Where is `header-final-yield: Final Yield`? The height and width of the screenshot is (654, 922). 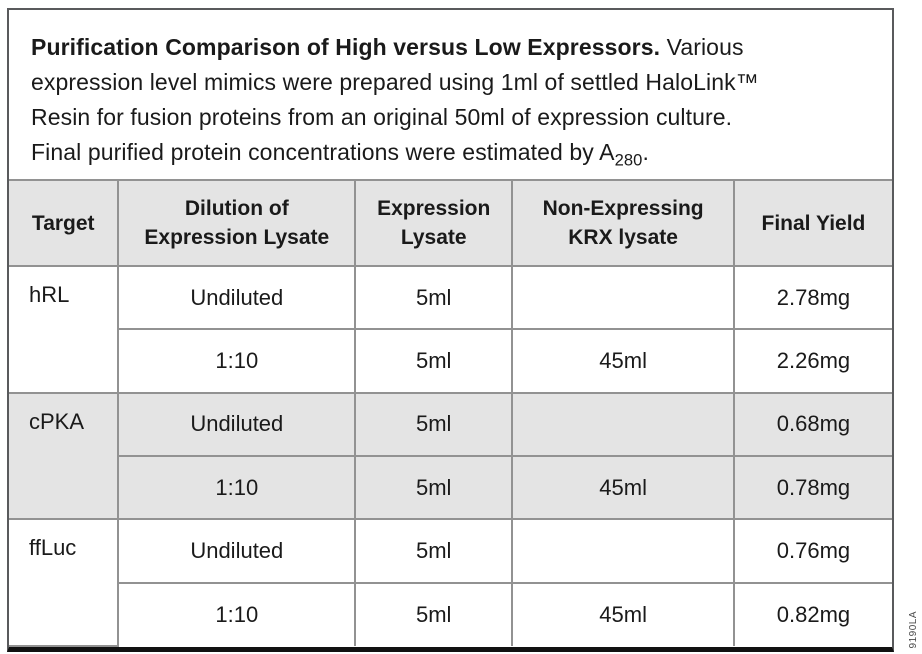 header-final-yield: Final Yield is located at coordinates (812, 223).